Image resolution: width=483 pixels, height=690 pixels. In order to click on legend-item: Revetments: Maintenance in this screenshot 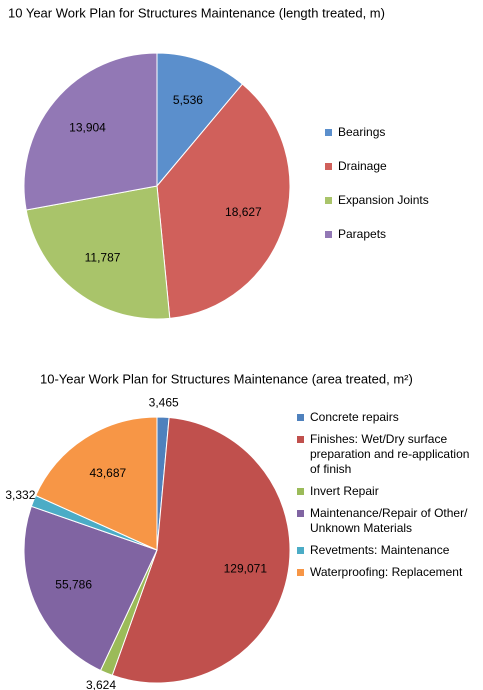, I will do `click(387, 550)`.